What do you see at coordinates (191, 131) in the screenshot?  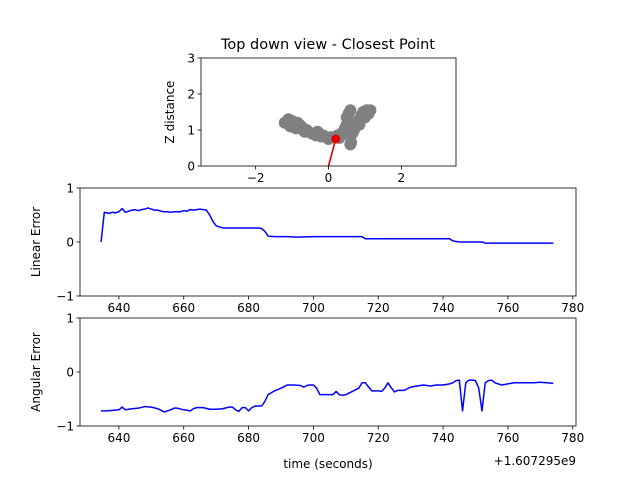 I see `top-chart-ytick-label-1: 1` at bounding box center [191, 131].